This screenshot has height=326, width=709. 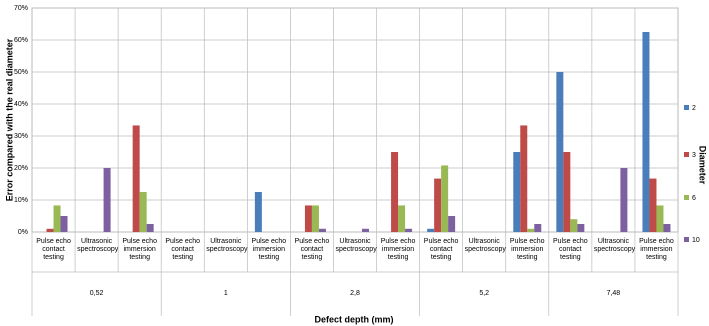 I want to click on y-axis-title: Error compared with the real diameter, so click(x=9, y=119).